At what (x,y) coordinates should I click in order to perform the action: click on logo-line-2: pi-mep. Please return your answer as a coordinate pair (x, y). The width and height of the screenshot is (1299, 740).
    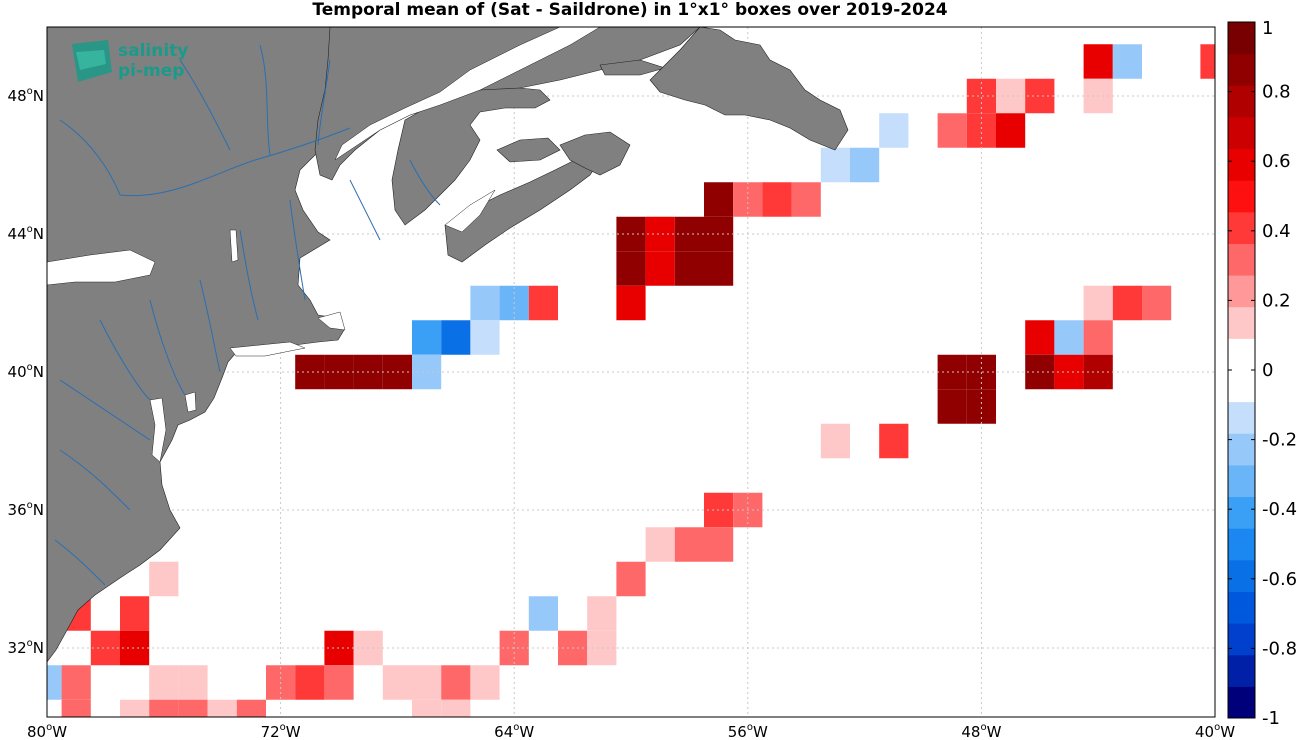
    Looking at the image, I should click on (151, 71).